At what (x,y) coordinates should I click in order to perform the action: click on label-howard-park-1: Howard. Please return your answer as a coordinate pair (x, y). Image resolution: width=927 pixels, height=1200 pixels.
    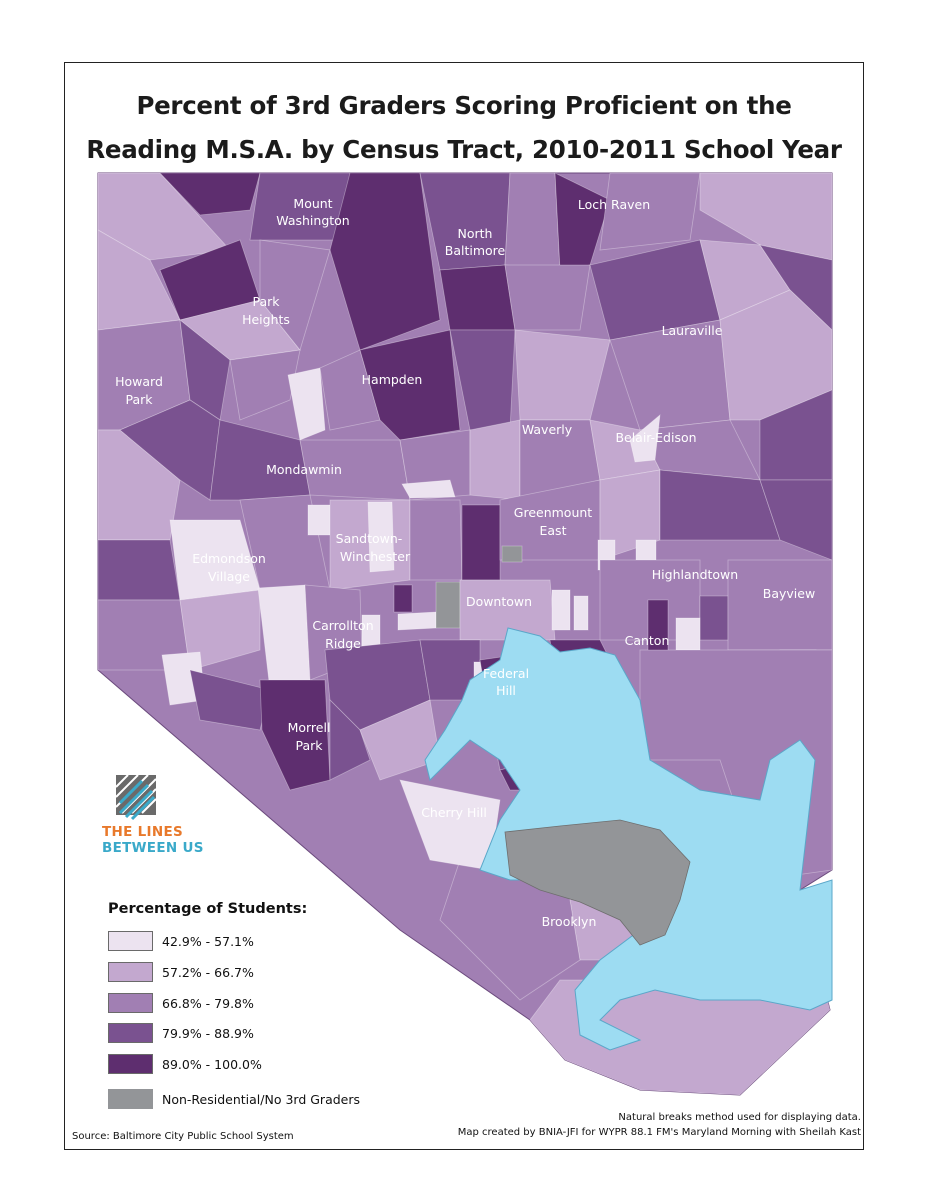
    Looking at the image, I should click on (139, 381).